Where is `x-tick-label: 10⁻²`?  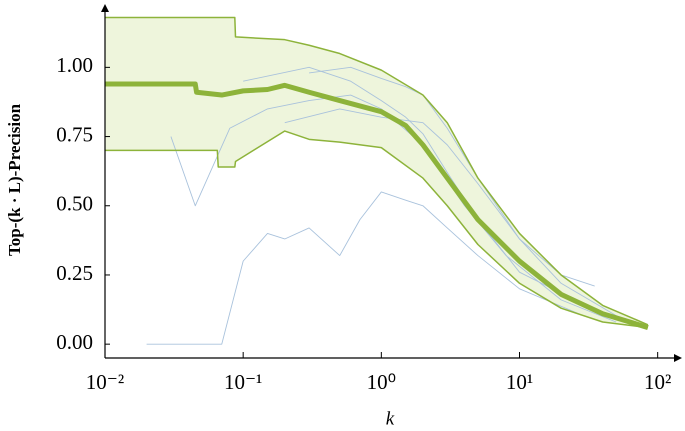
x-tick-label: 10⁻² is located at coordinates (105, 382).